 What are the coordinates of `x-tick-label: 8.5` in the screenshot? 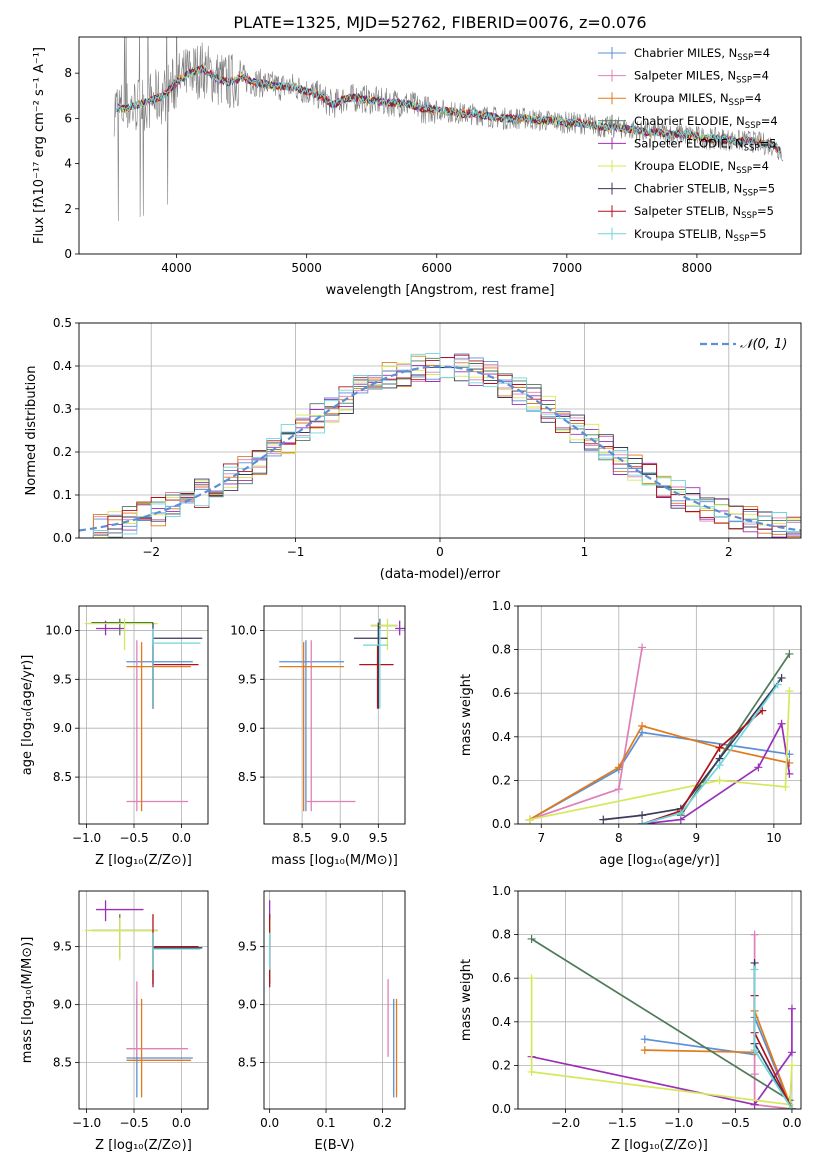 It's located at (302, 838).